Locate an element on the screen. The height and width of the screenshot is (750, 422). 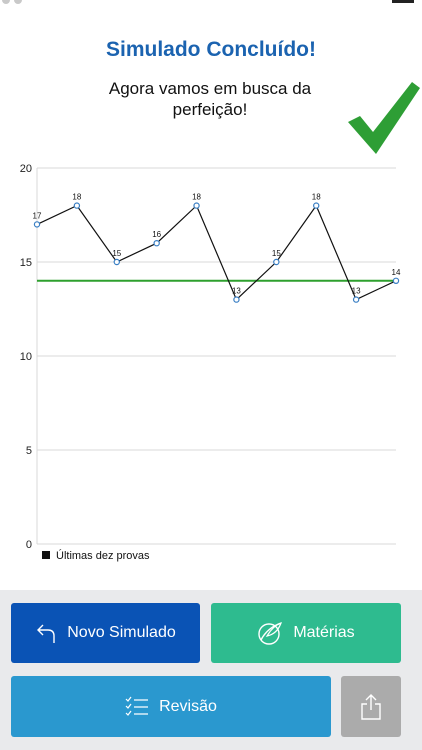
y-tick-label: 20 is located at coordinates (26, 169).